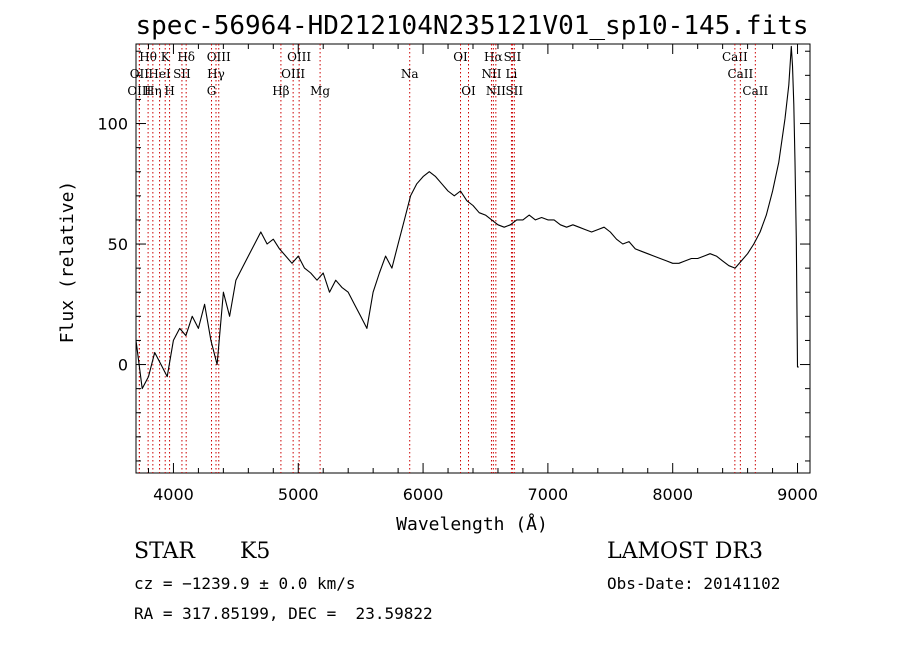 The height and width of the screenshot is (649, 900). What do you see at coordinates (153, 91) in the screenshot?
I see `line-marker-label: Hη` at bounding box center [153, 91].